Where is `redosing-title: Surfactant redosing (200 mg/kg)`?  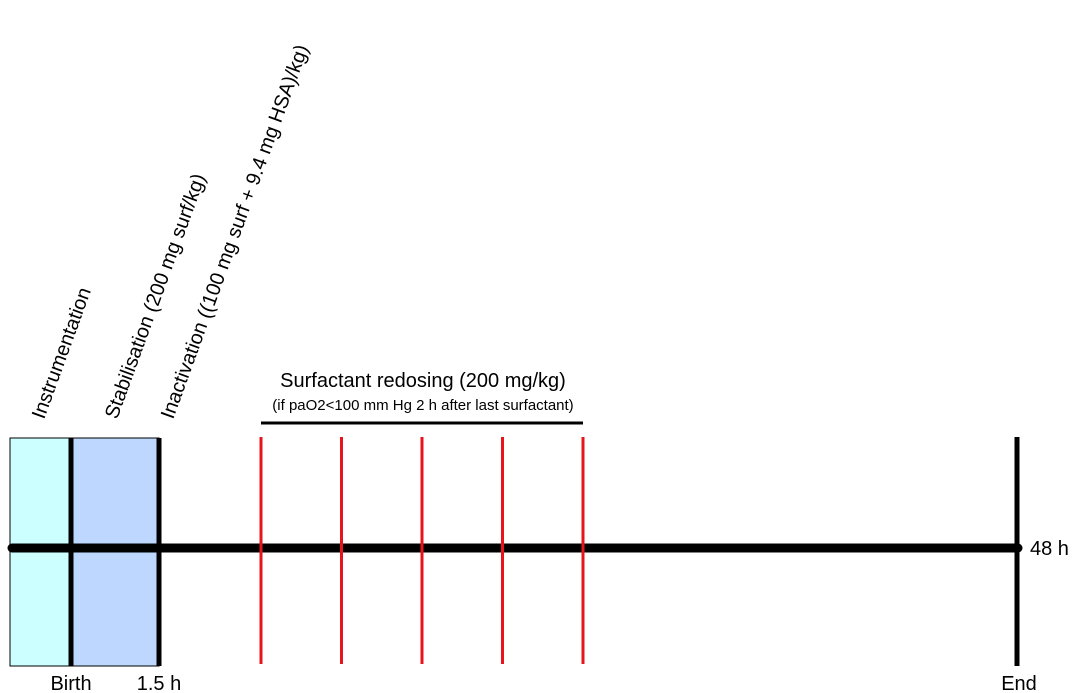 redosing-title: Surfactant redosing (200 mg/kg) is located at coordinates (423, 381).